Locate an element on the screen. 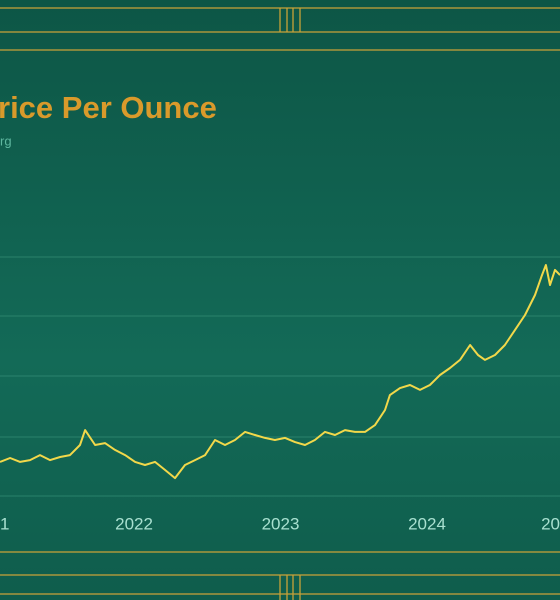  x-tick-label: 1 is located at coordinates (4, 523).